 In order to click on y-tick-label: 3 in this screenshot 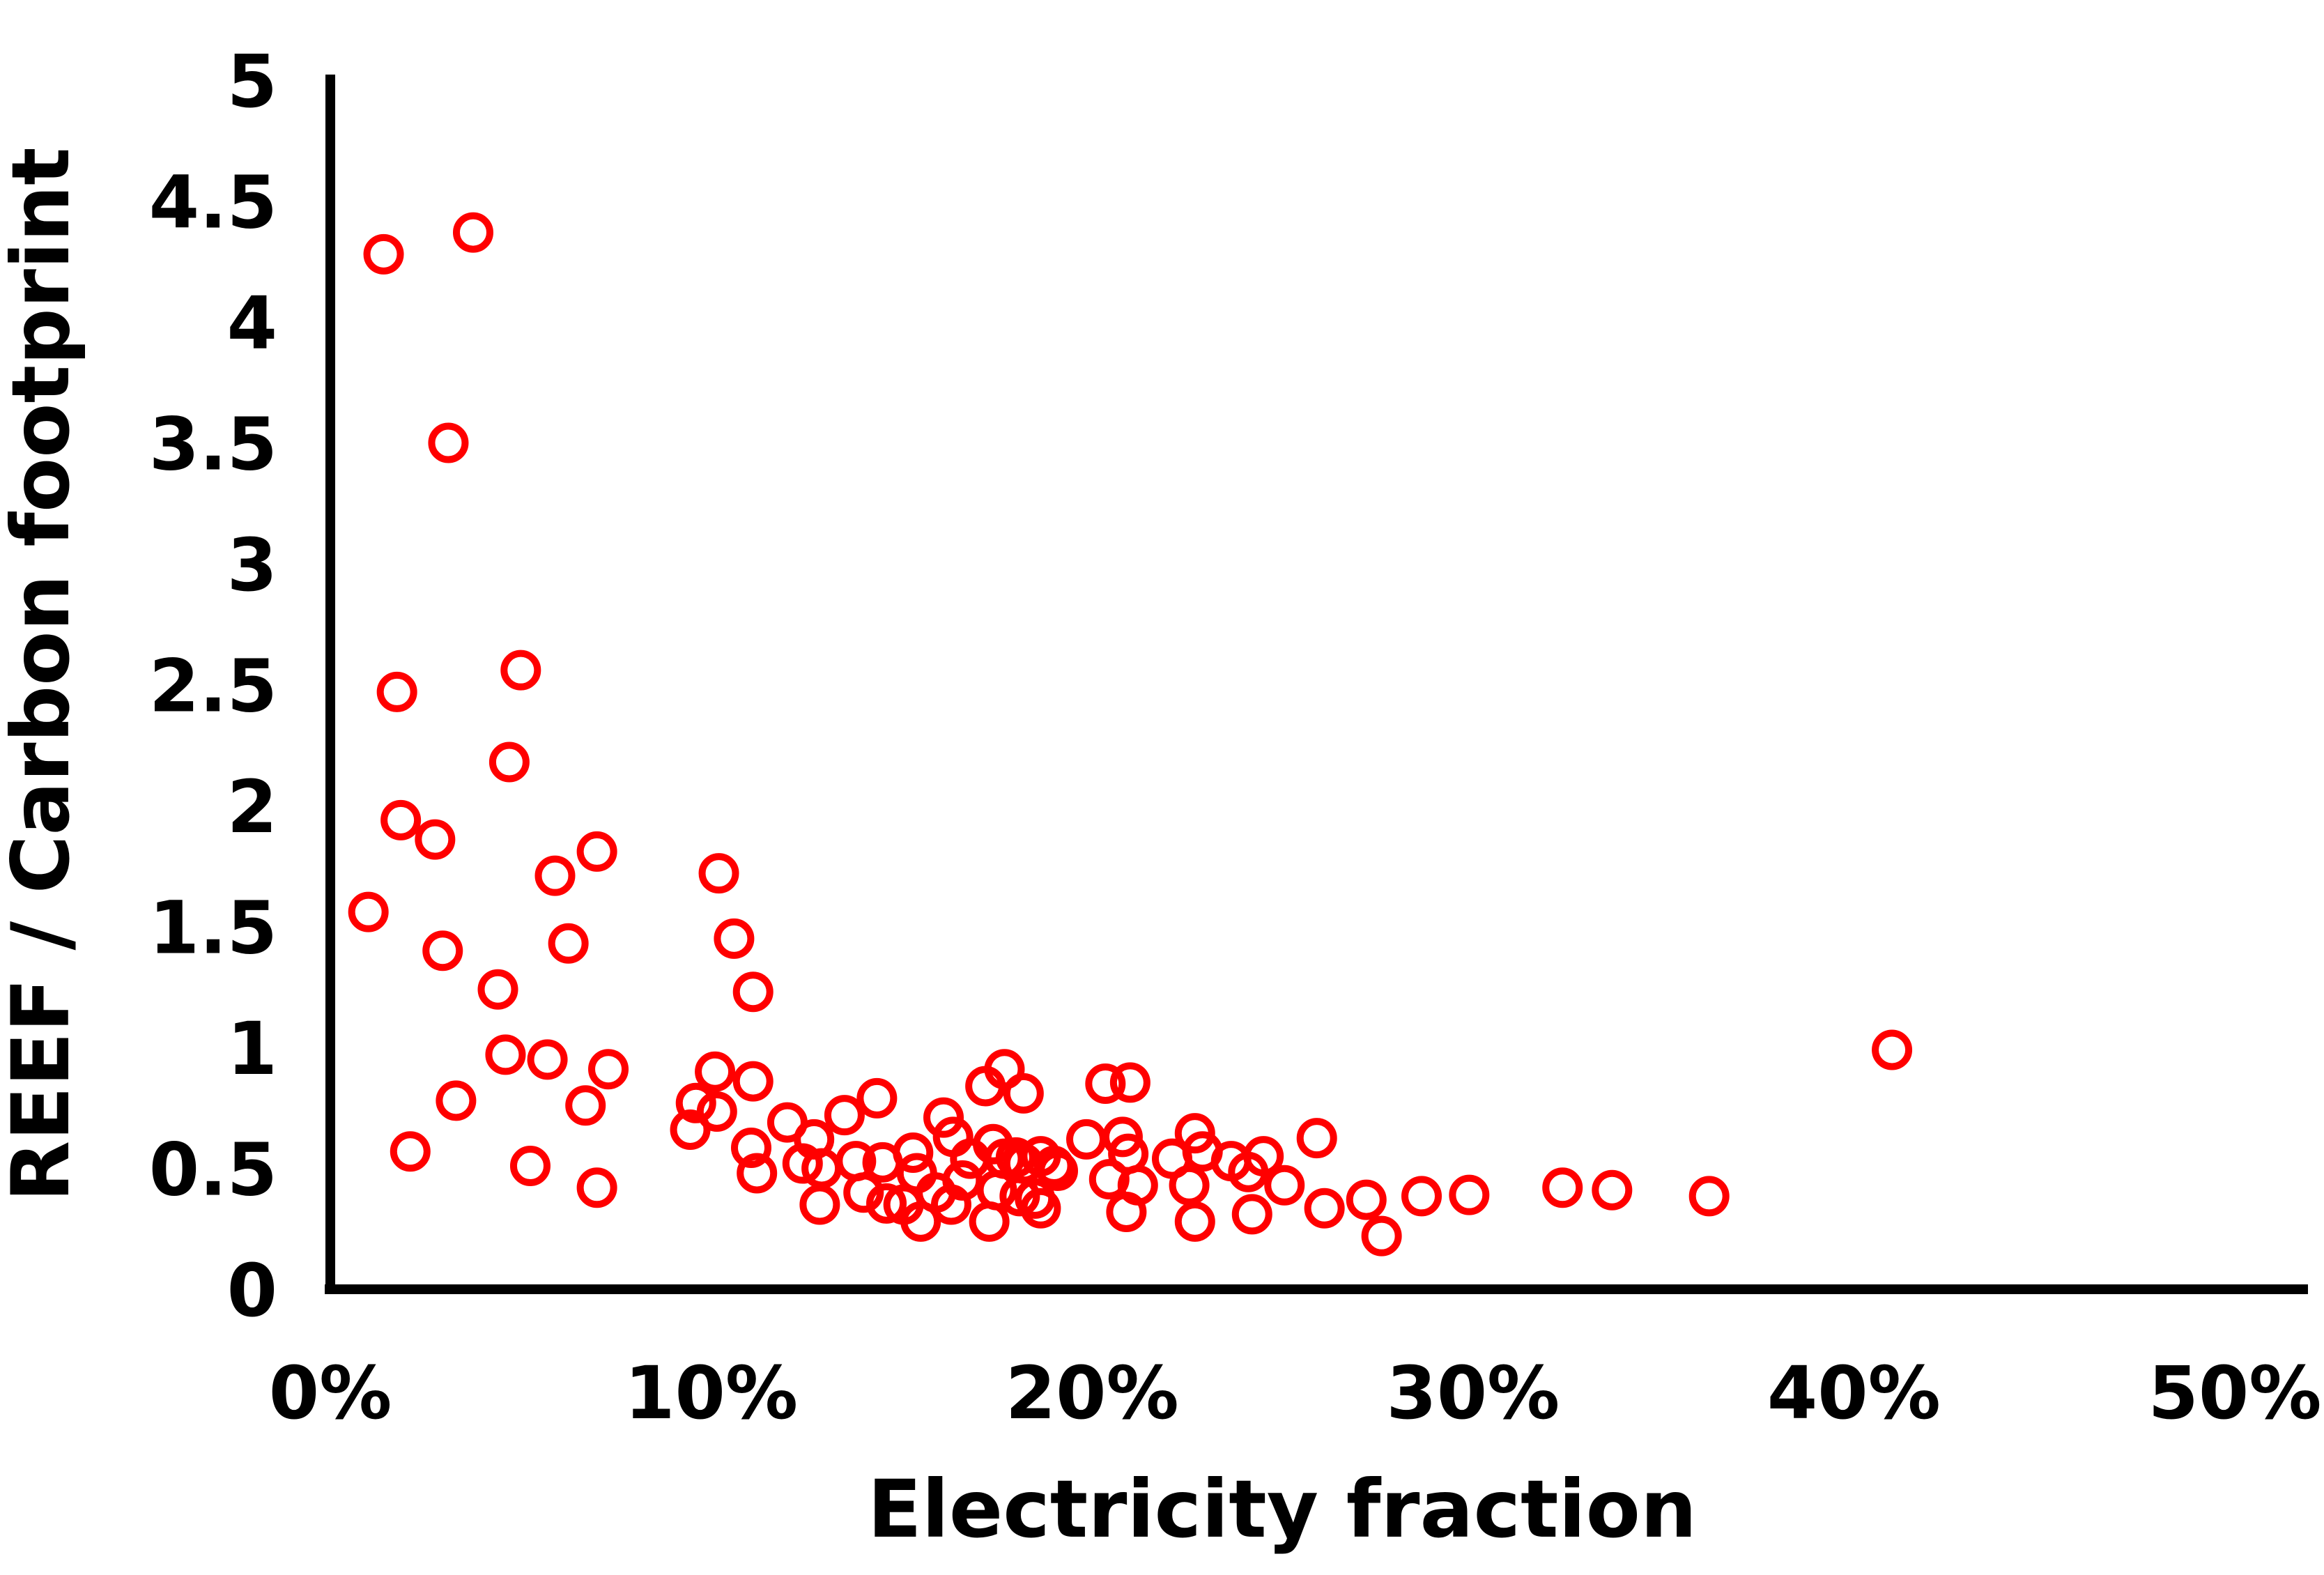, I will do `click(252, 565)`.